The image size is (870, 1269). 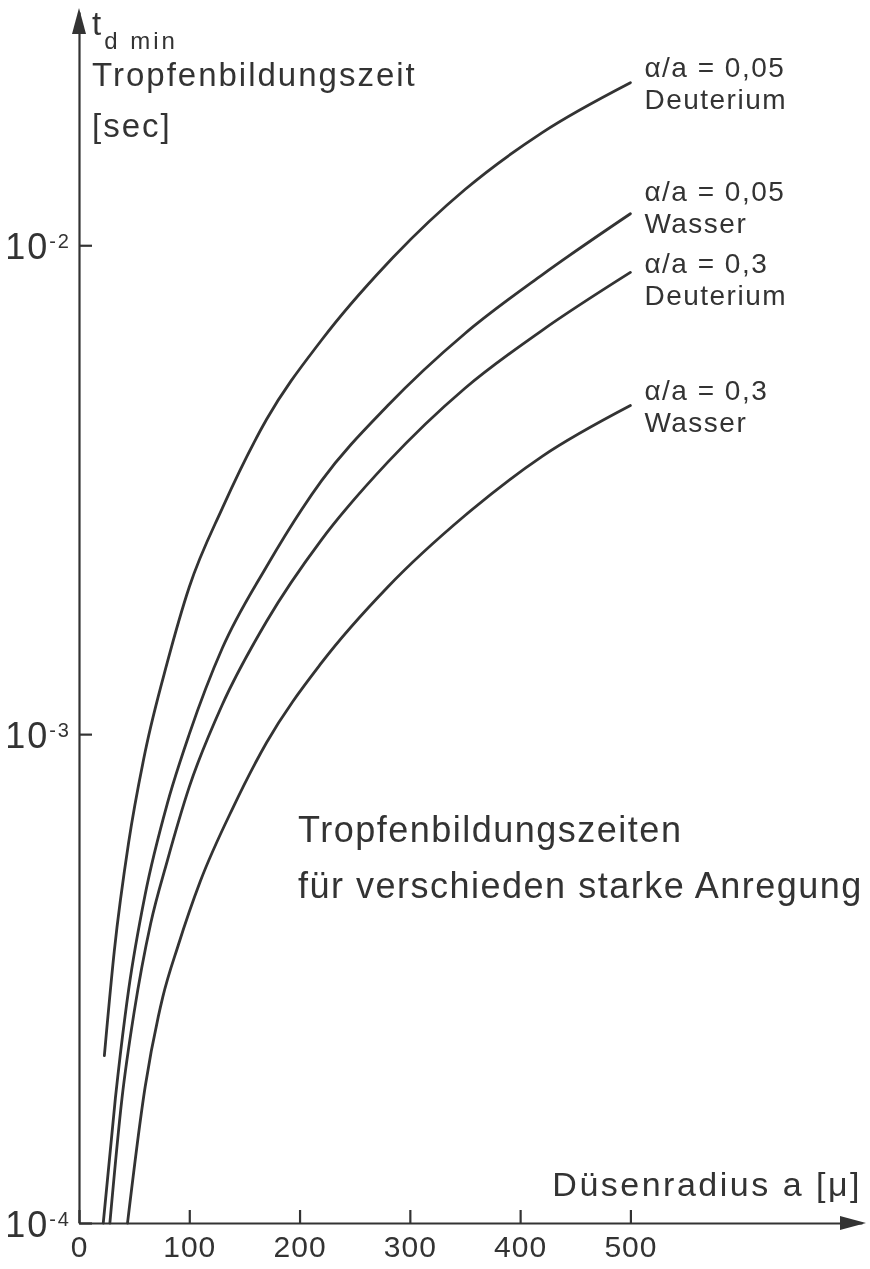 What do you see at coordinates (190, 1247) in the screenshot?
I see `x-tick-label: 100` at bounding box center [190, 1247].